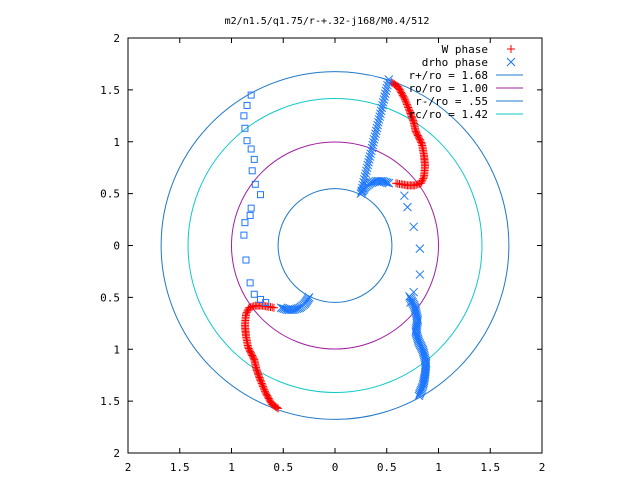  What do you see at coordinates (448, 114) in the screenshot?
I see `legend-label: rc/ro = 1.42` at bounding box center [448, 114].